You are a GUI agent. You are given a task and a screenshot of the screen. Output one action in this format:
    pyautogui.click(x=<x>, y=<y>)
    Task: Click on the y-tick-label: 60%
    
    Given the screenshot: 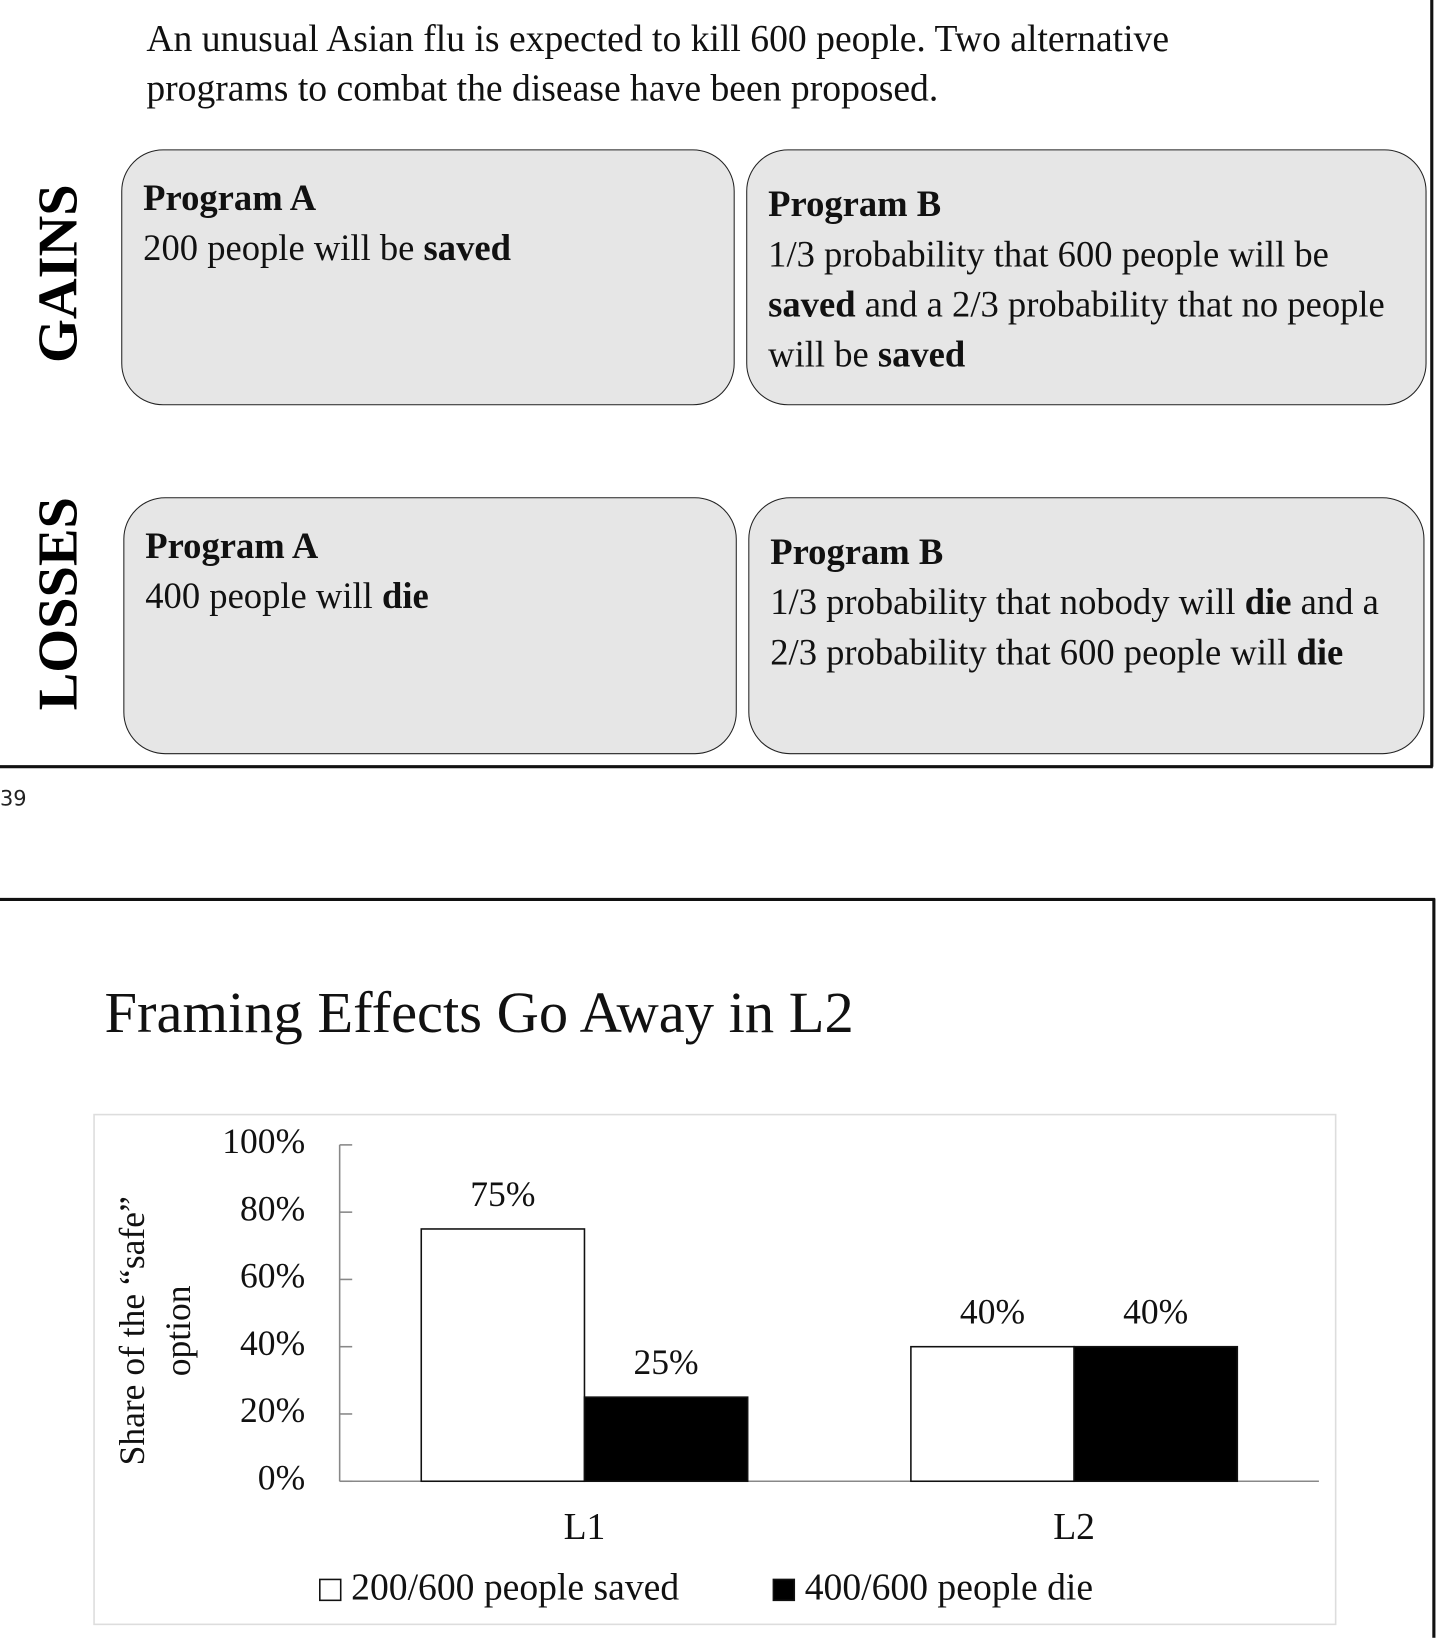 What is the action you would take?
    pyautogui.click(x=272, y=1276)
    